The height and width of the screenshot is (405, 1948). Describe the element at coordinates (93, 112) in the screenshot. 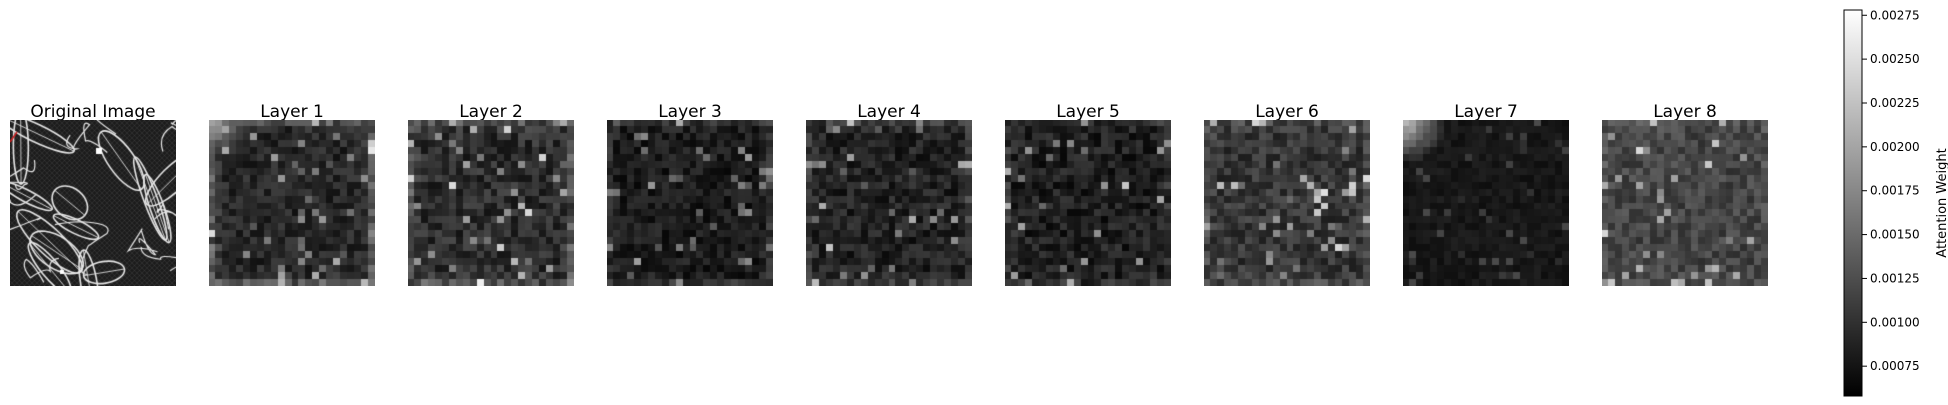

I see `panel-title: Original Image` at that location.